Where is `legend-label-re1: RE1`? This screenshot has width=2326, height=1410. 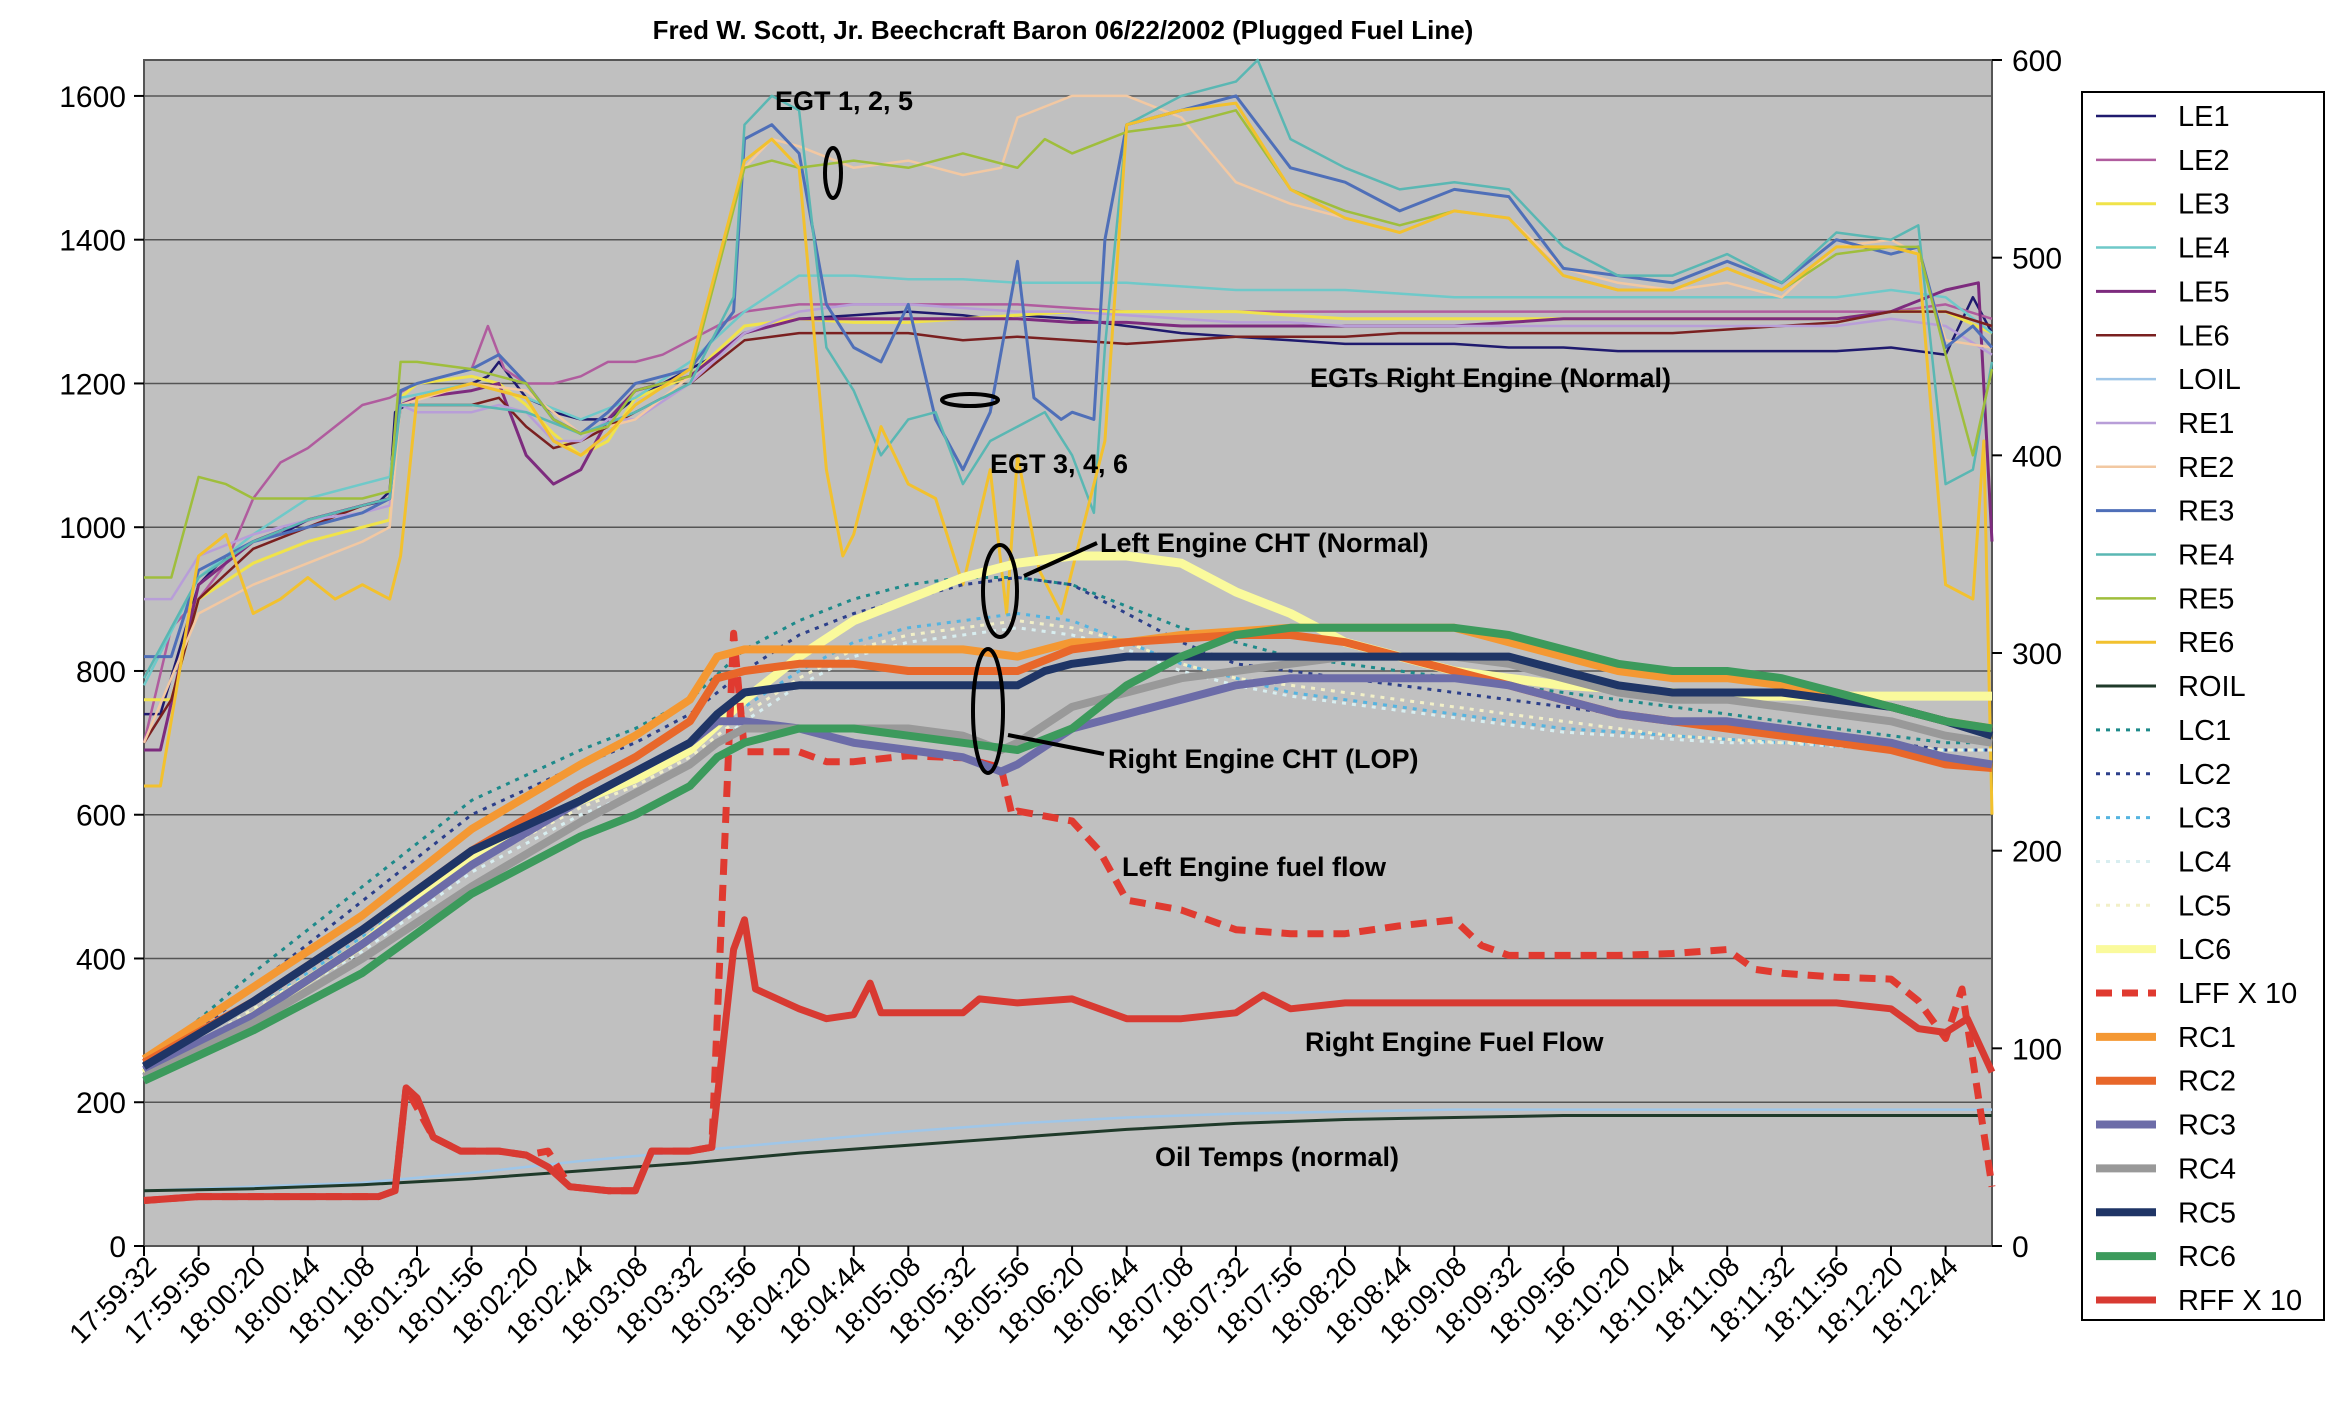 legend-label-re1: RE1 is located at coordinates (2206, 424).